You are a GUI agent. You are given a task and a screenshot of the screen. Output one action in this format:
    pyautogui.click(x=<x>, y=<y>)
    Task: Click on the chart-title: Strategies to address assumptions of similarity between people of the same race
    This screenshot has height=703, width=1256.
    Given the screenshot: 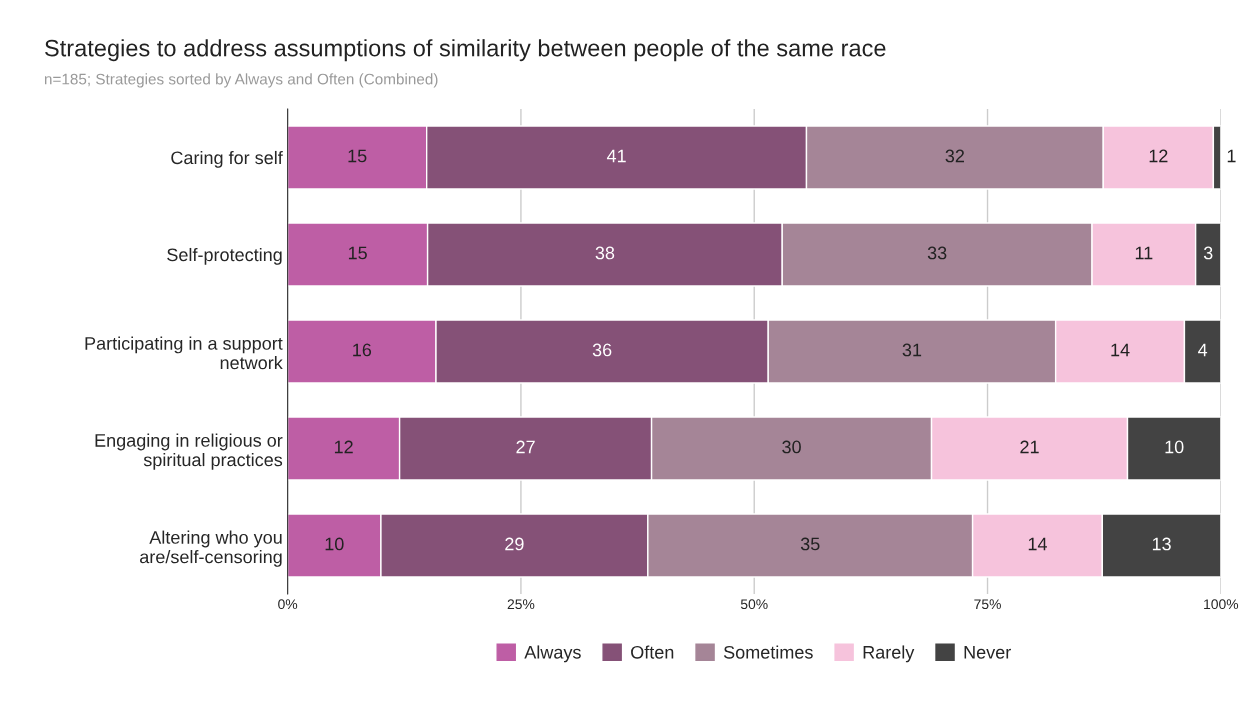 What is the action you would take?
    pyautogui.click(x=465, y=50)
    